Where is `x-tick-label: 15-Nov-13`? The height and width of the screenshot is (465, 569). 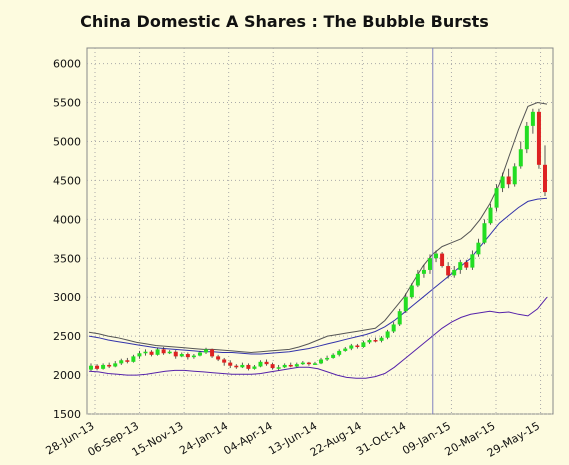 x-tick-label: 15-Nov-13 is located at coordinates (158, 439).